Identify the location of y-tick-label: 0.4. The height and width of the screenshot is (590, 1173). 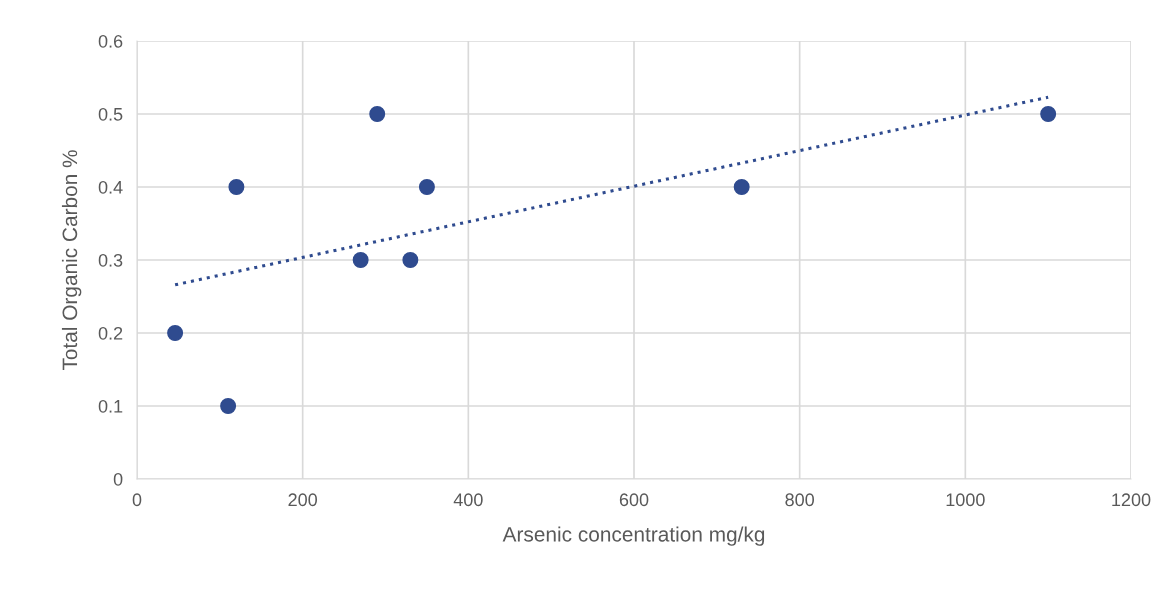
(110, 187).